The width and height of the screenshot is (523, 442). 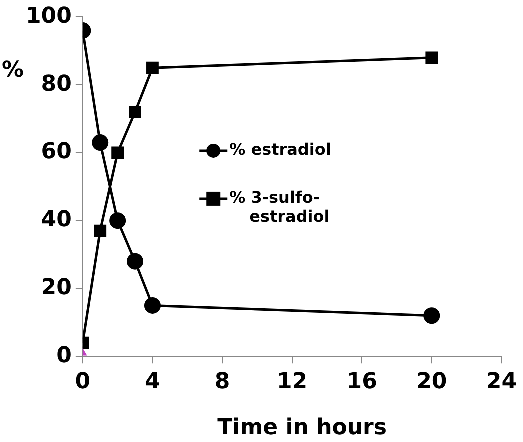 What do you see at coordinates (64, 355) in the screenshot?
I see `y-tick-label: 0` at bounding box center [64, 355].